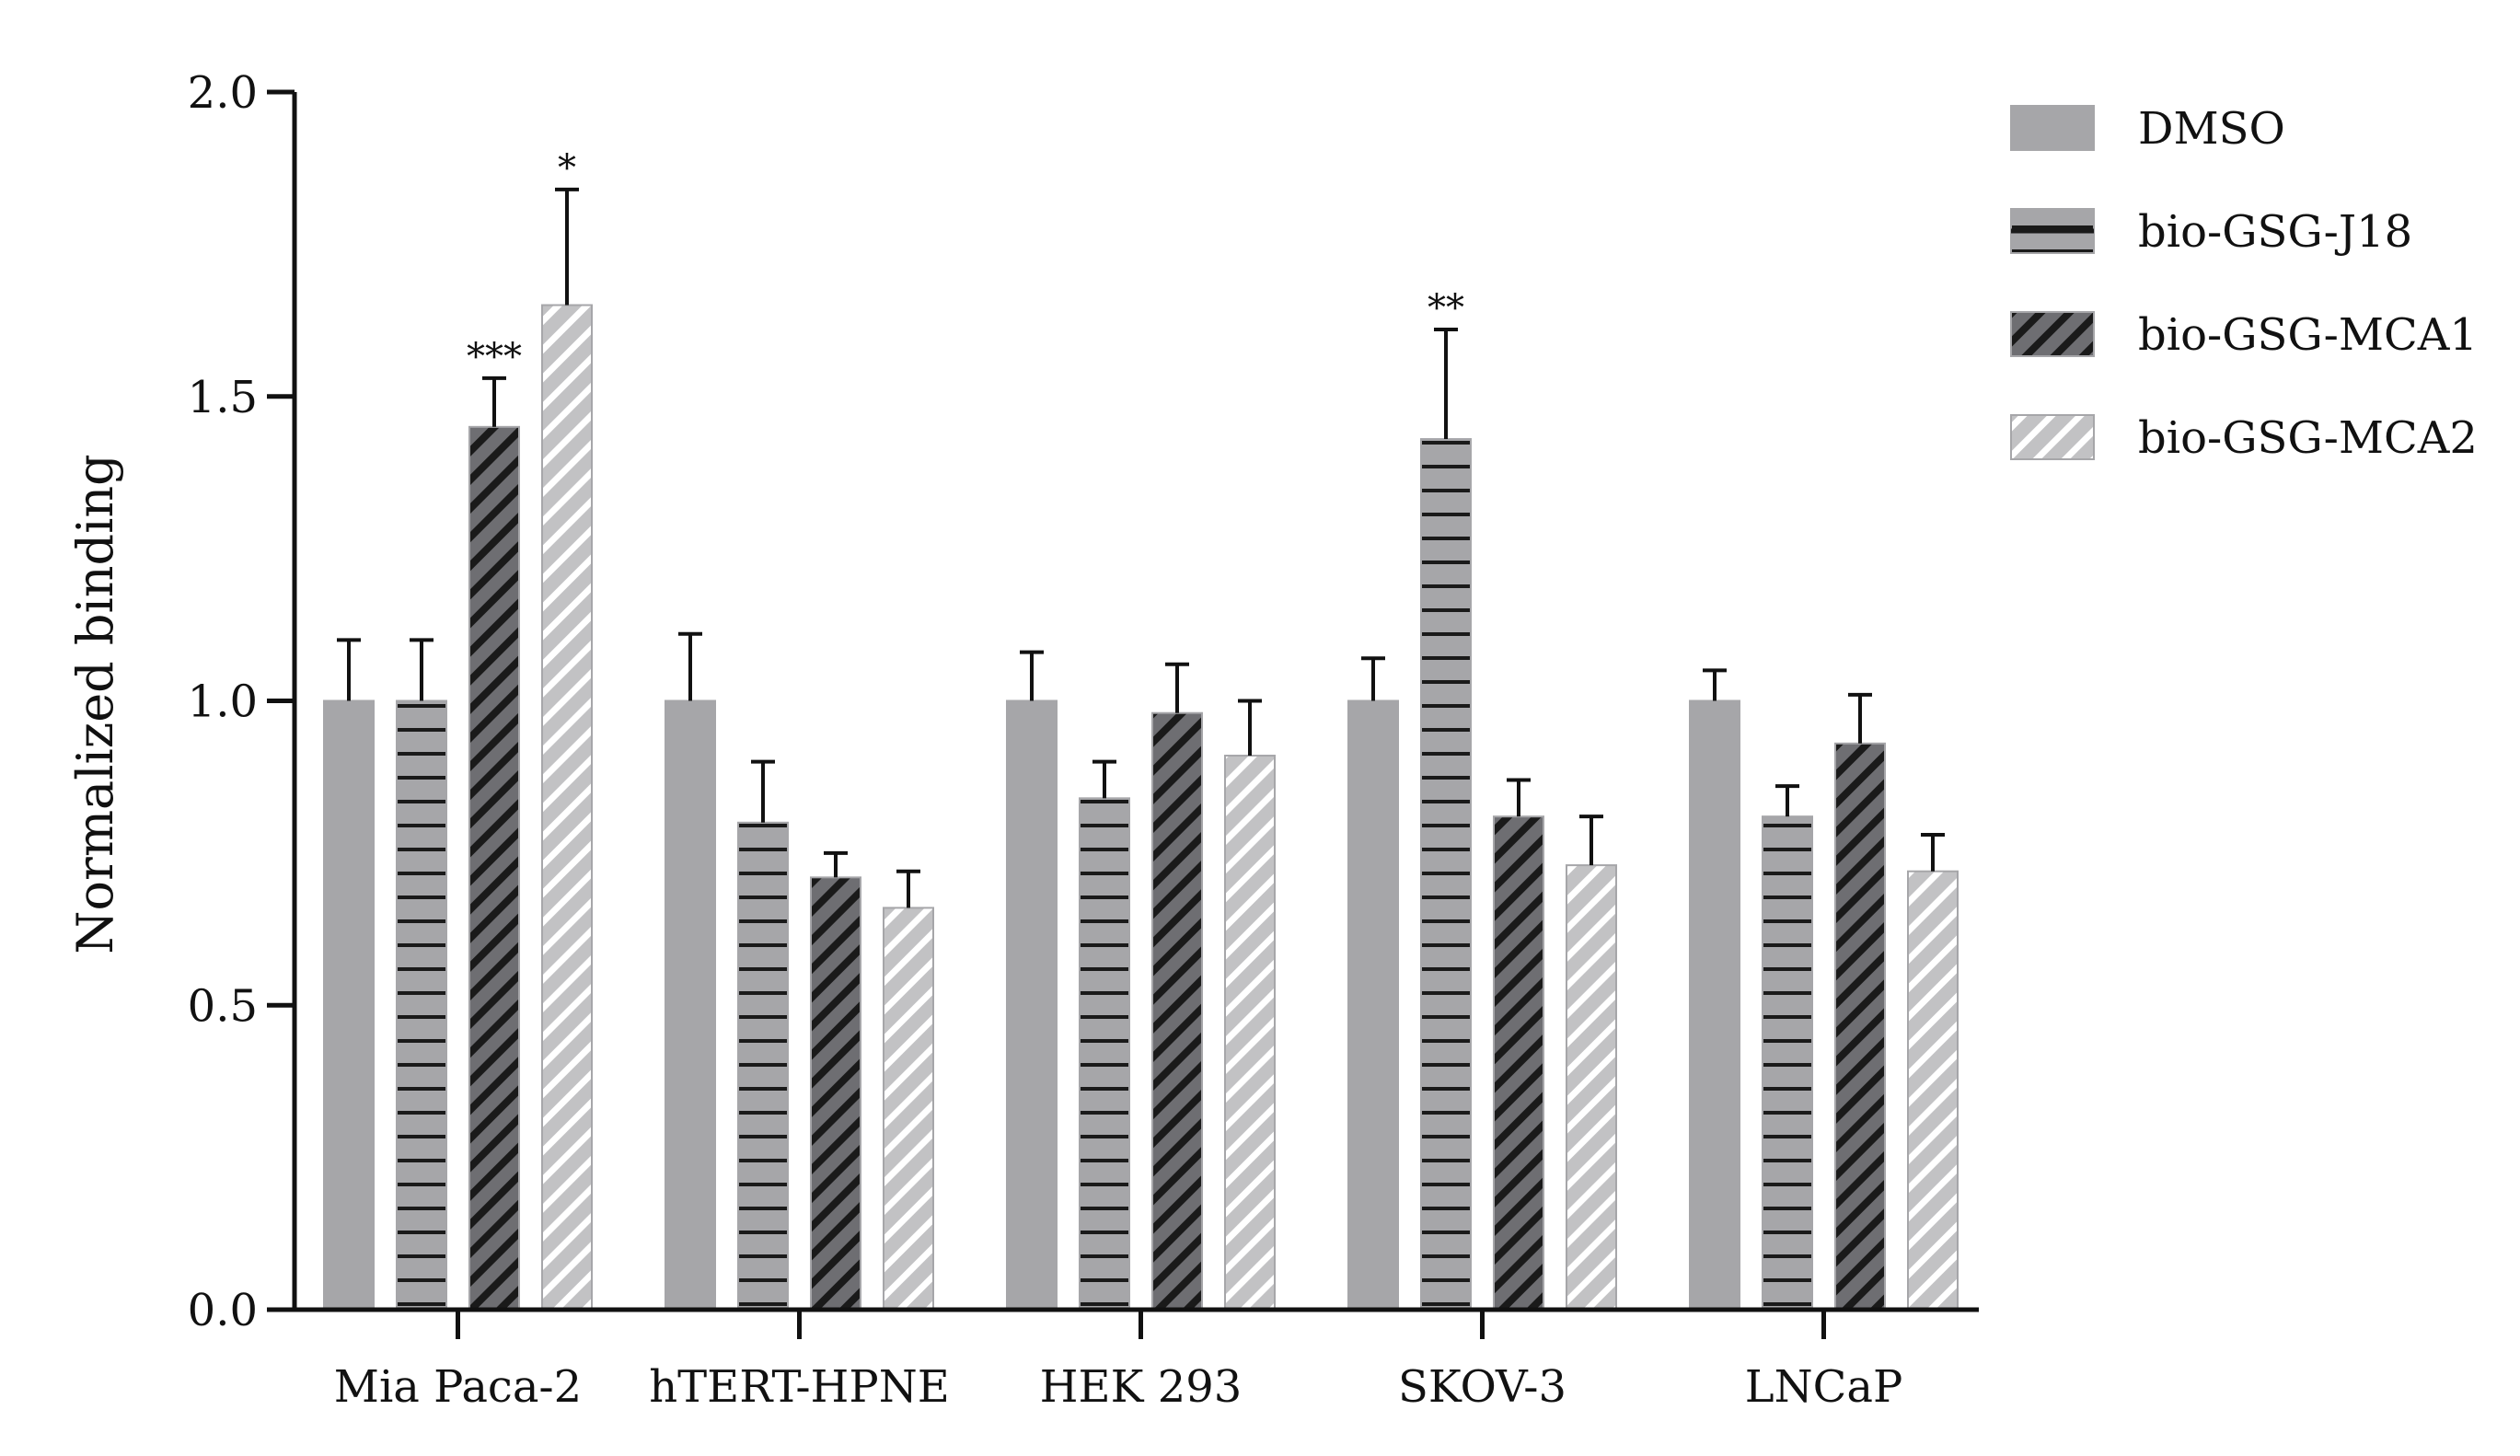 This screenshot has width=2520, height=1456. I want to click on bar-bio-gsg-mca1-lncap, so click(1860, 1026).